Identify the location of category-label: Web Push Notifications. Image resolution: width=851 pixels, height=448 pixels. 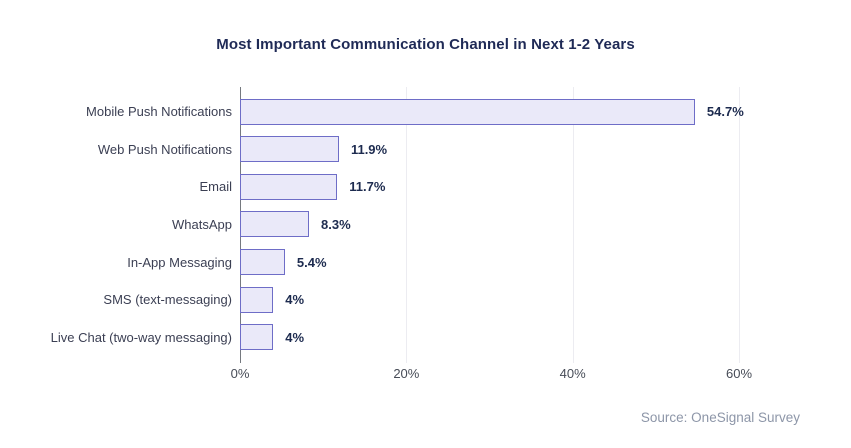
(164, 149).